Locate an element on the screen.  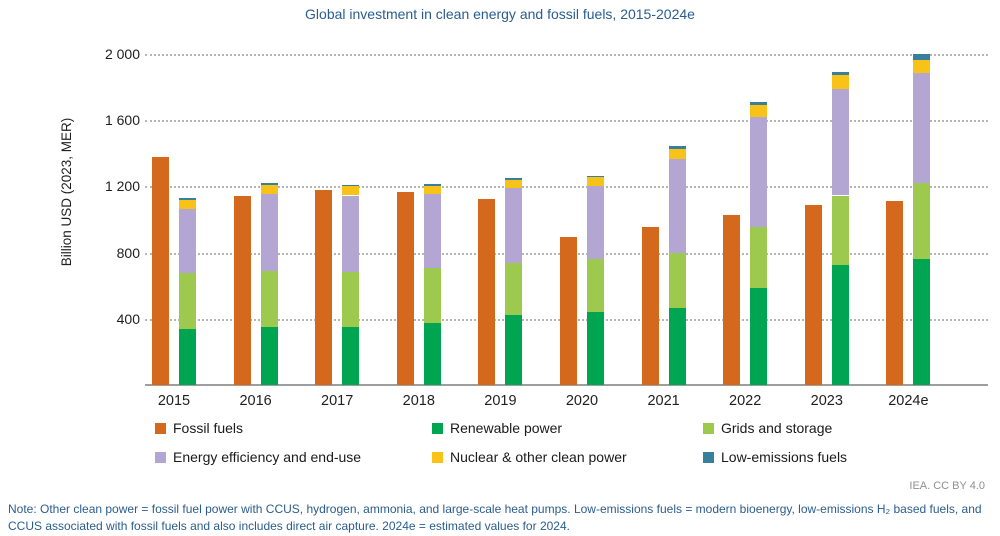
bar-segment-renewable-power-2018 is located at coordinates (432, 353).